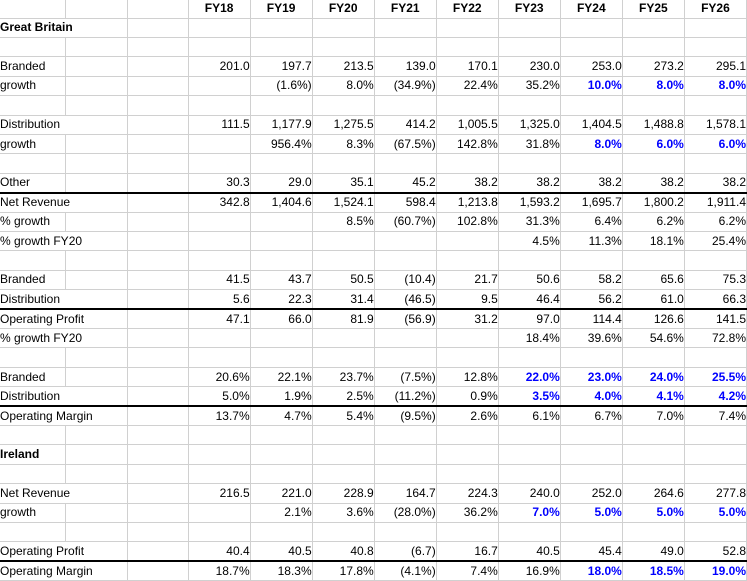  What do you see at coordinates (529, 300) in the screenshot?
I see `value-cell: 46.4` at bounding box center [529, 300].